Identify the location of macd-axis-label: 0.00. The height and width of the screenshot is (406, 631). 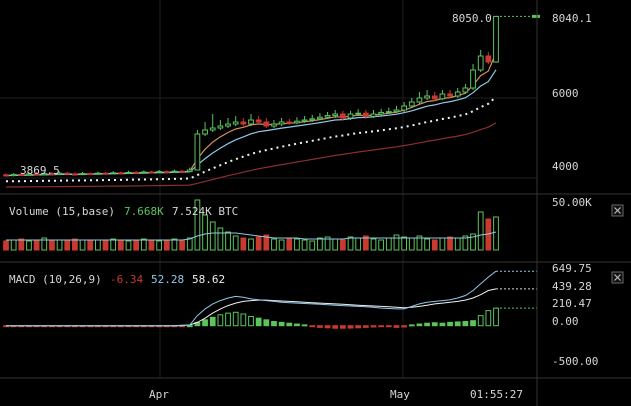
(565, 321).